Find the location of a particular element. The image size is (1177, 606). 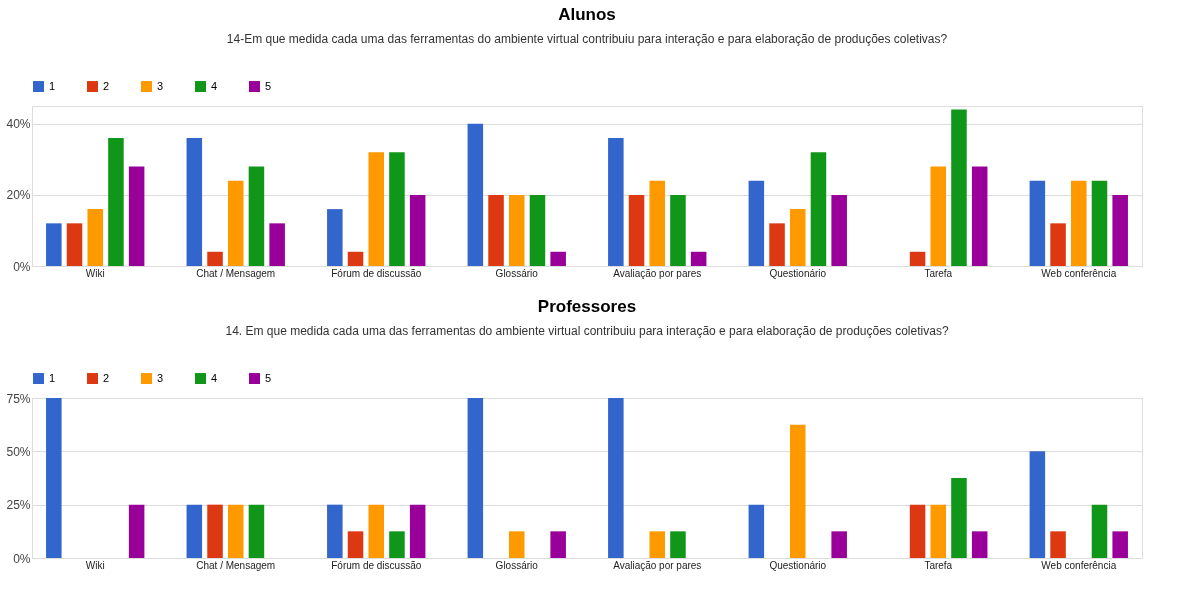

chart-title: Professores is located at coordinates (587, 306).